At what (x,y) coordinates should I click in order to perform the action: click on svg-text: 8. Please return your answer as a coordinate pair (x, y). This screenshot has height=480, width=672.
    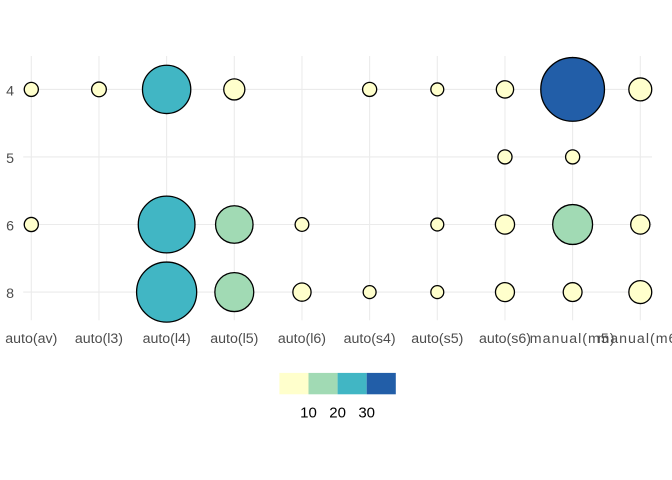
    Looking at the image, I should click on (10, 294).